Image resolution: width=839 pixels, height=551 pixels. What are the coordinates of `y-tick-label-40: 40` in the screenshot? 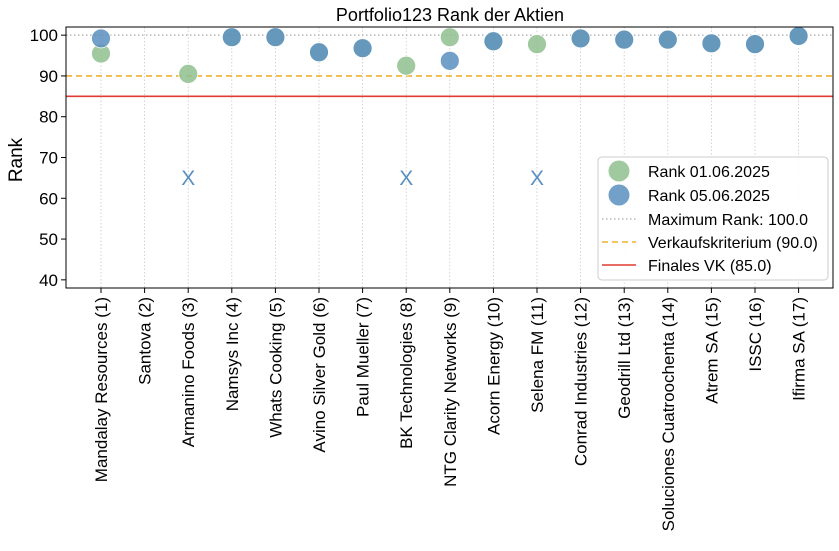 It's located at (48, 280).